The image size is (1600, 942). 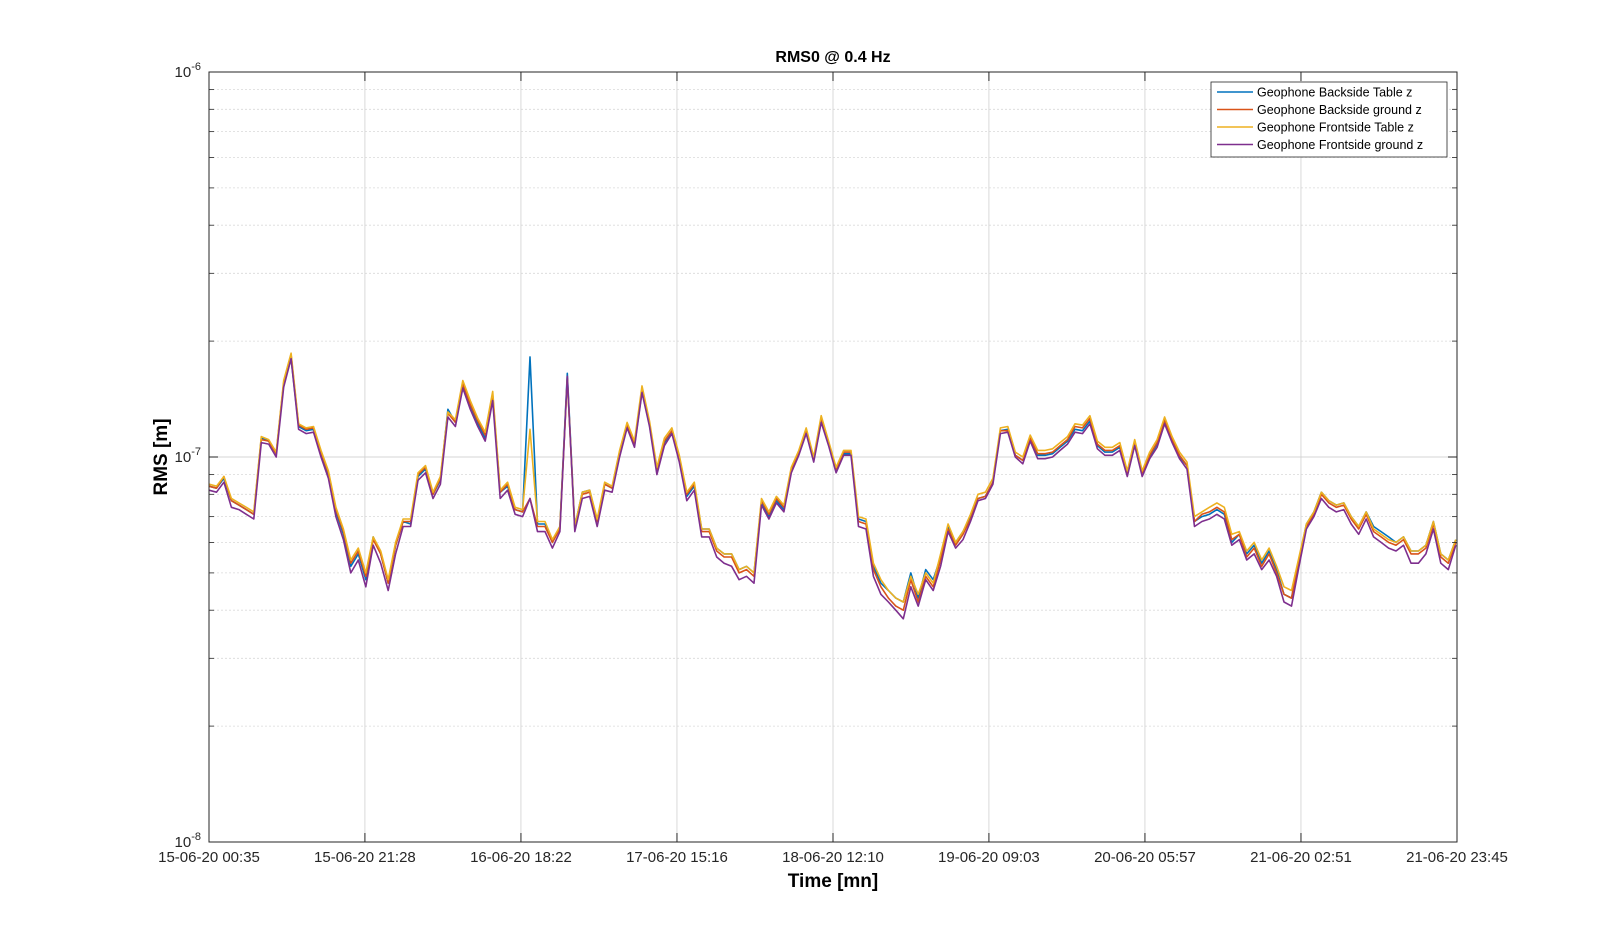 I want to click on y-axis-label: RMS [m], so click(x=161, y=456).